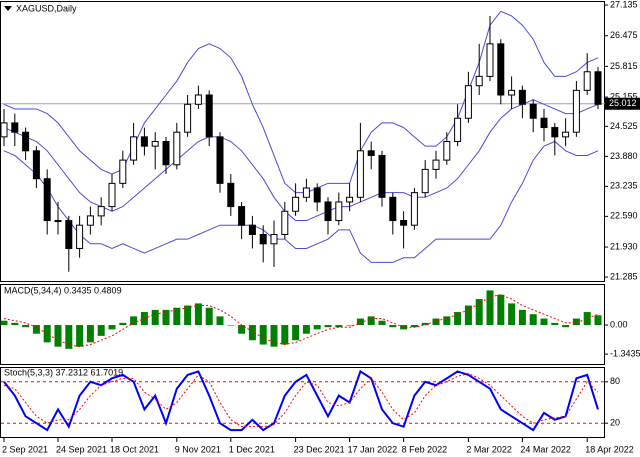 This screenshot has width=640, height=457. What do you see at coordinates (624, 156) in the screenshot?
I see `y-tick-label: 23.880` at bounding box center [624, 156].